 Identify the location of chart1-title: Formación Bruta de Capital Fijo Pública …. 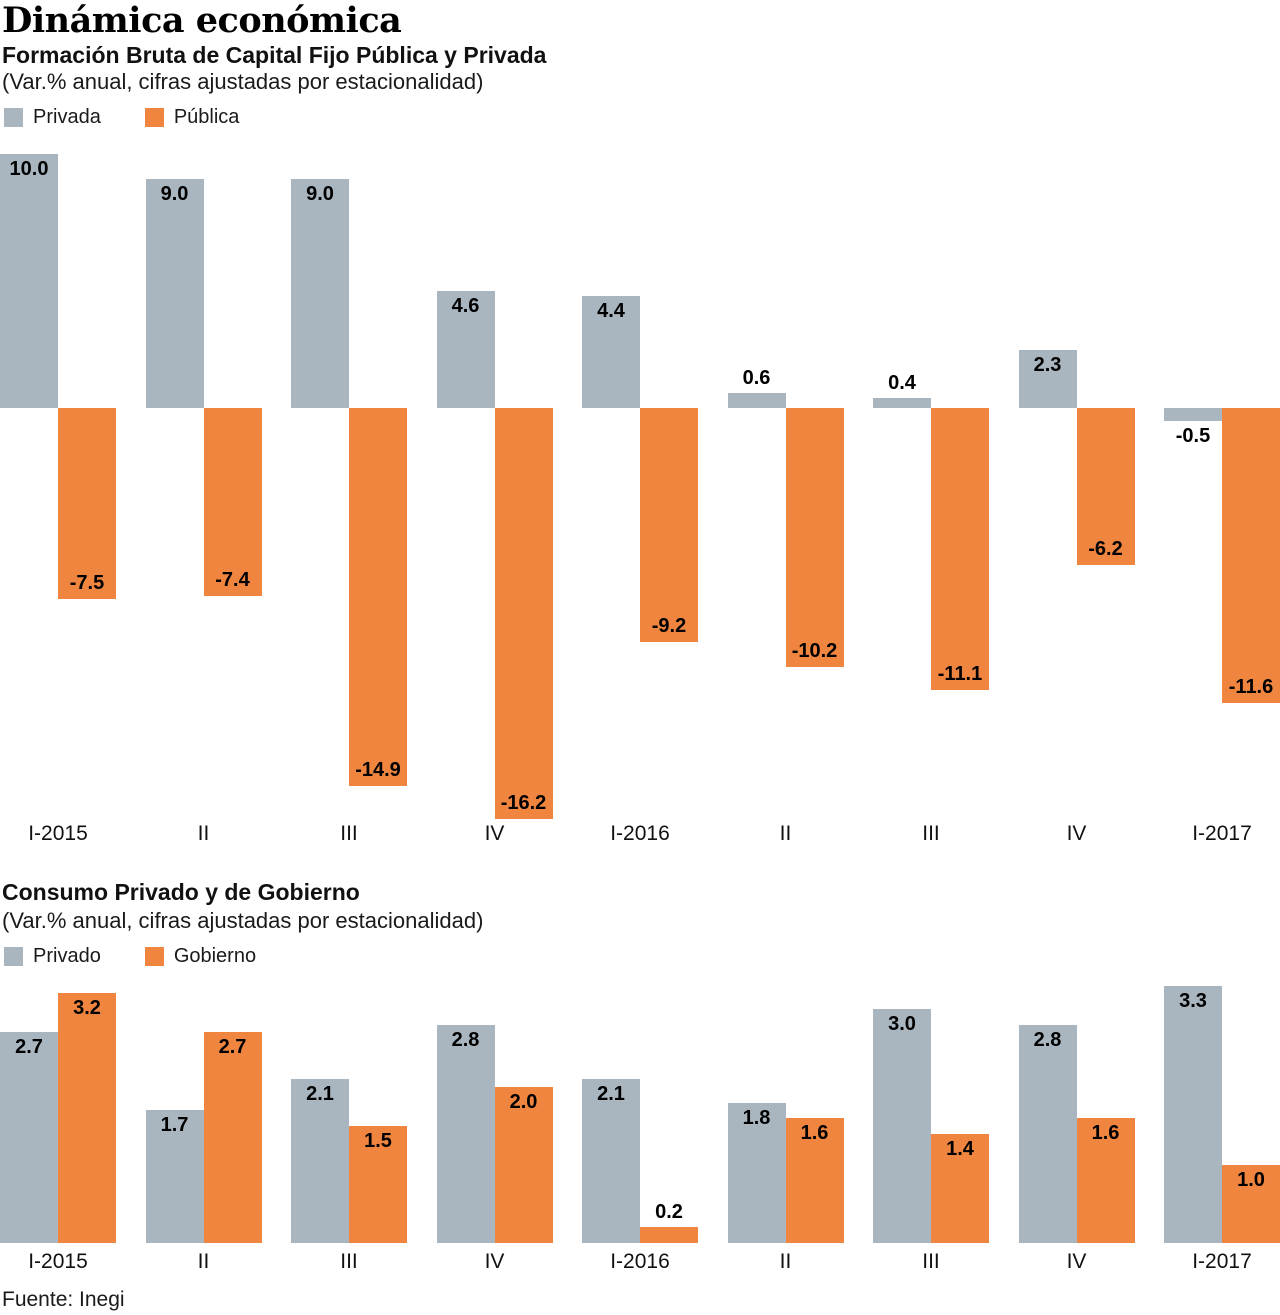
(274, 55).